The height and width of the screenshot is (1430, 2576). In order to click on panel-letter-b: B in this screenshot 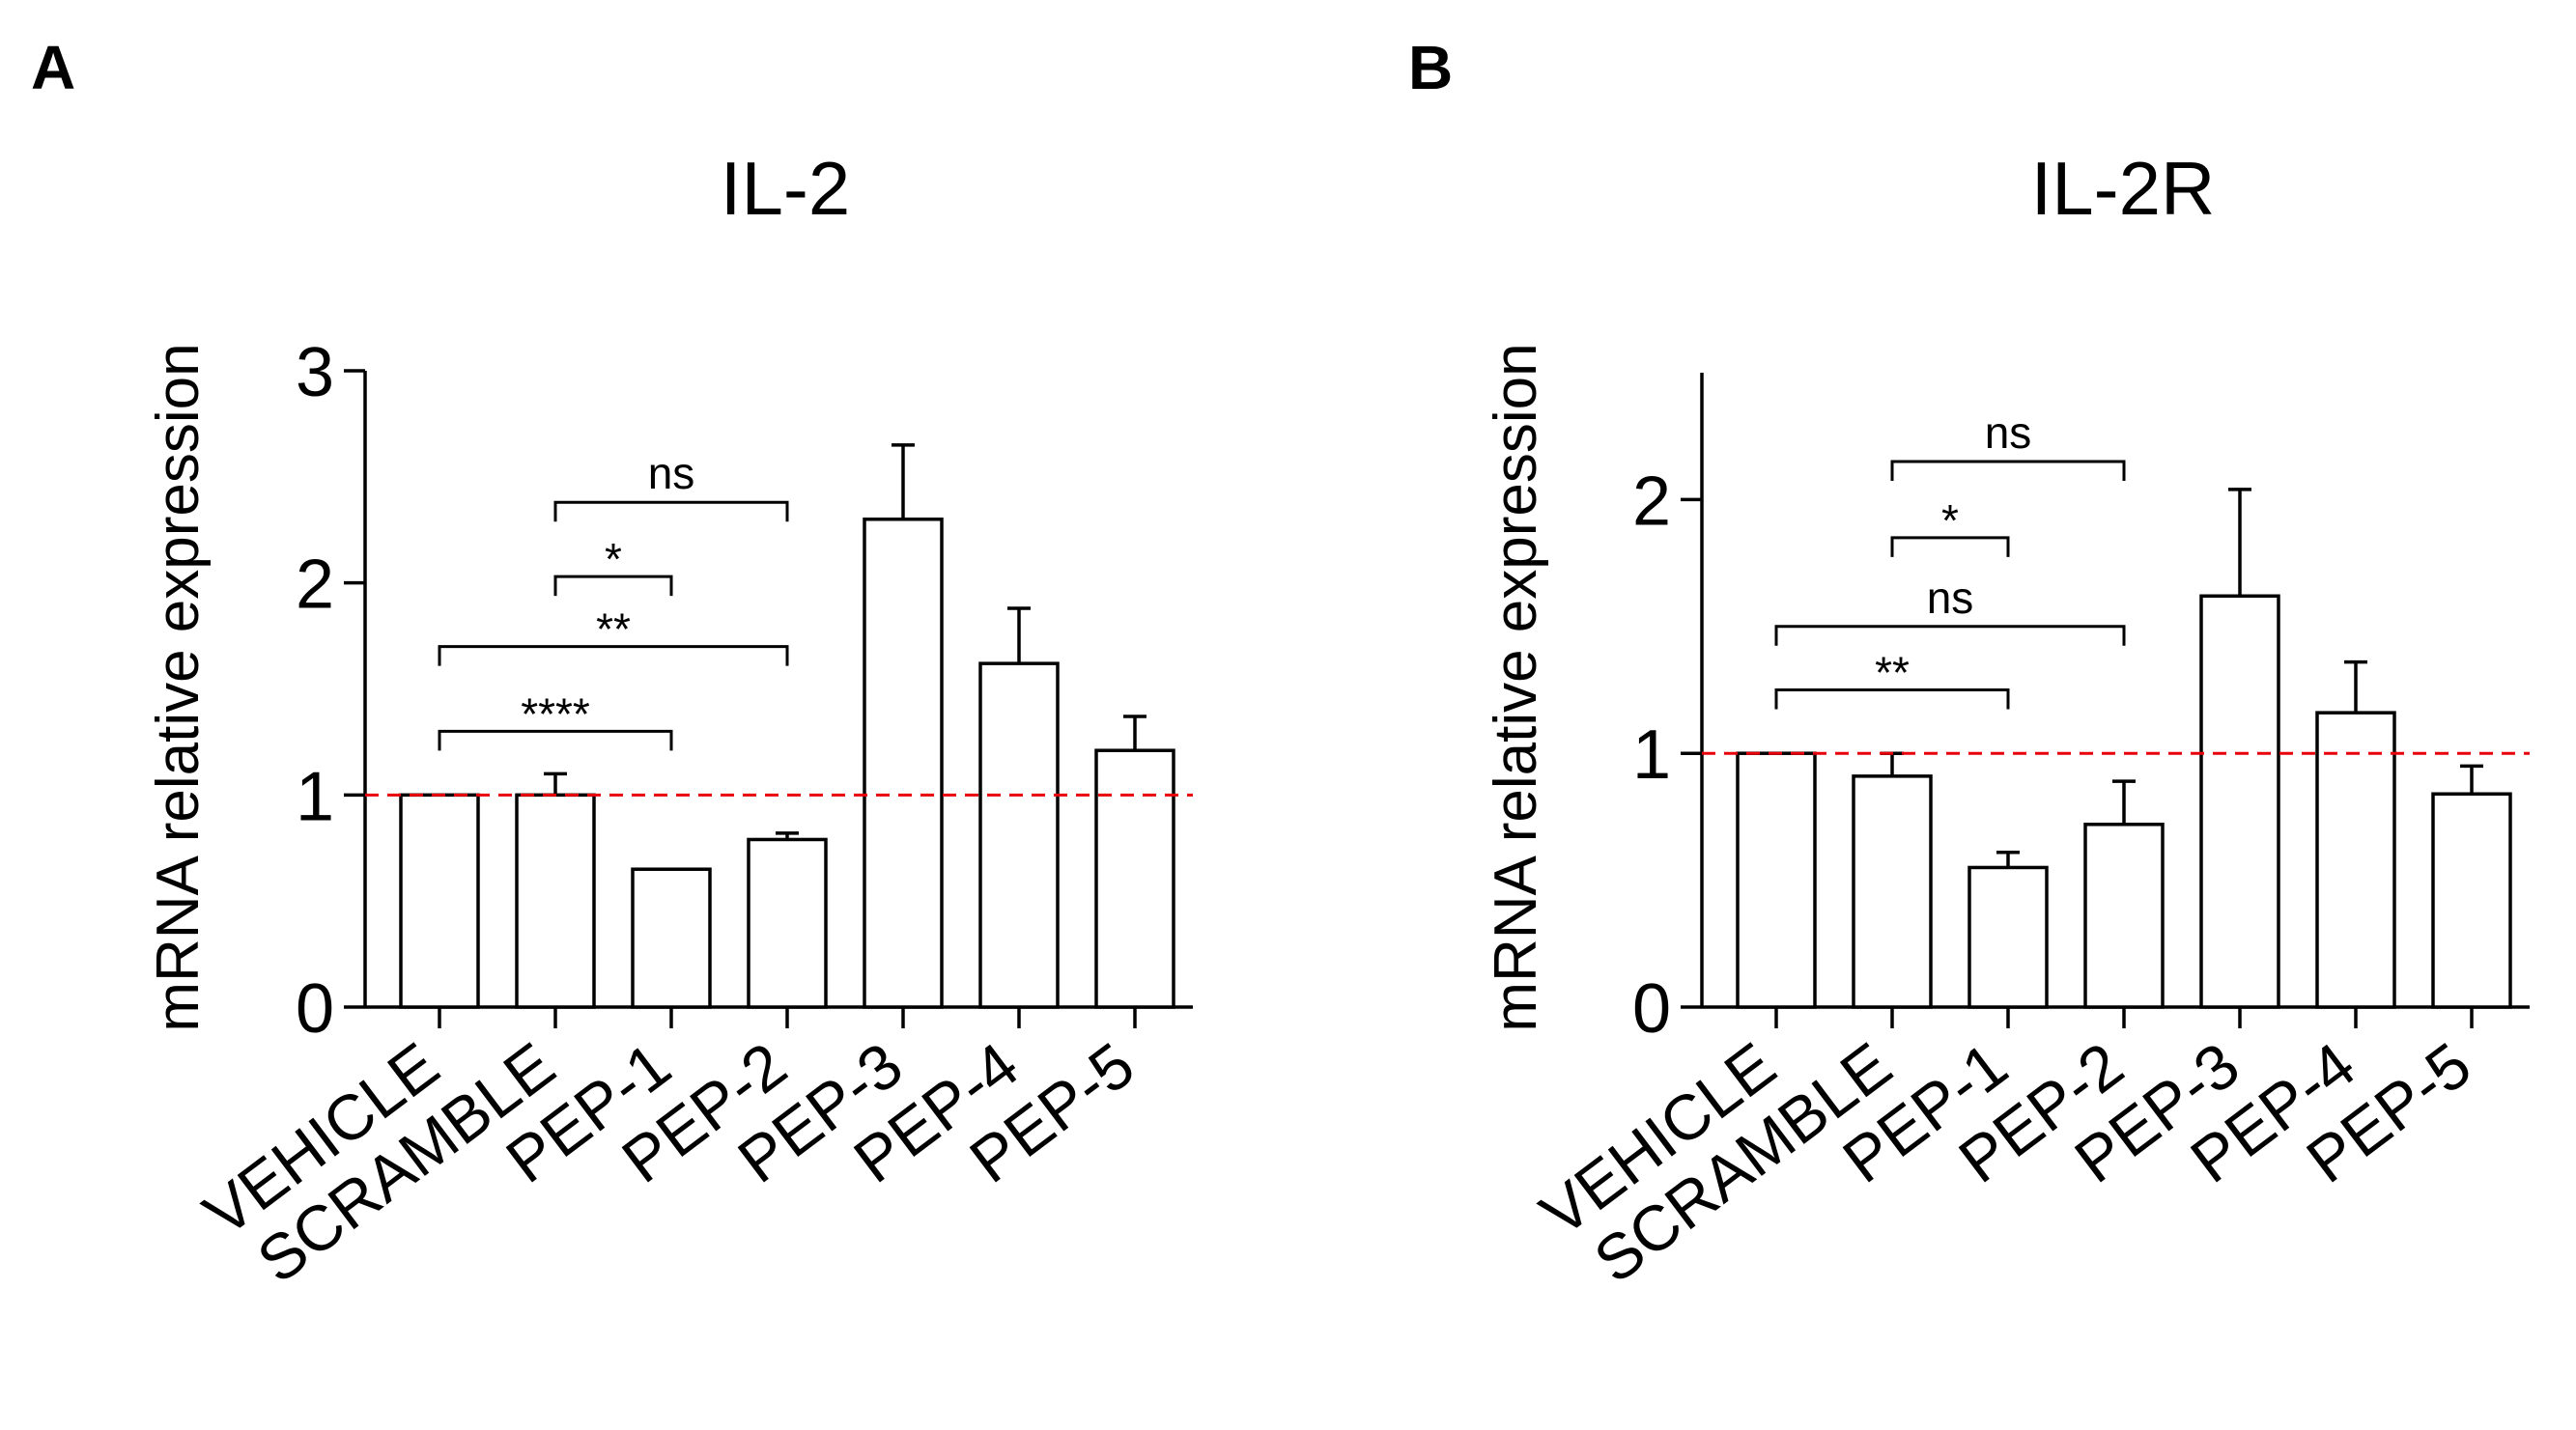, I will do `click(1430, 67)`.